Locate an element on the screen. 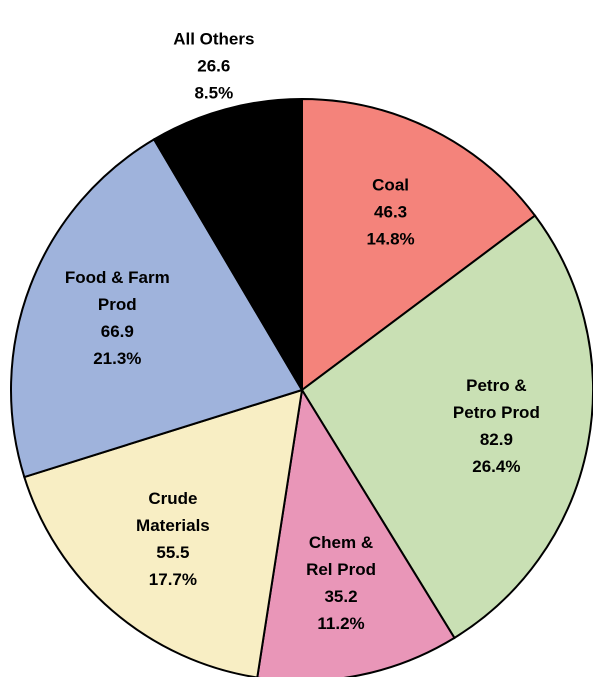  slice-label: 26.6 is located at coordinates (213, 66).